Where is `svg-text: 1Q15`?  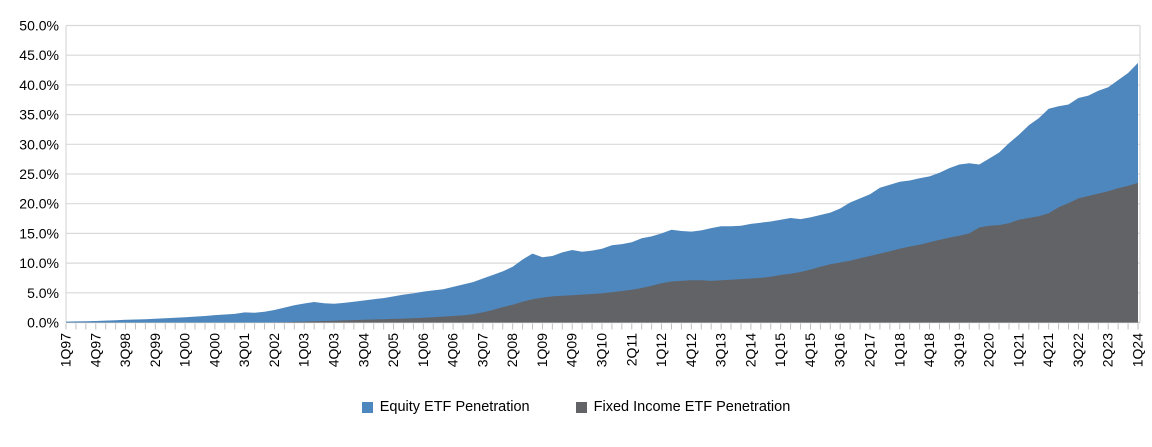
svg-text: 1Q15 is located at coordinates (780, 350).